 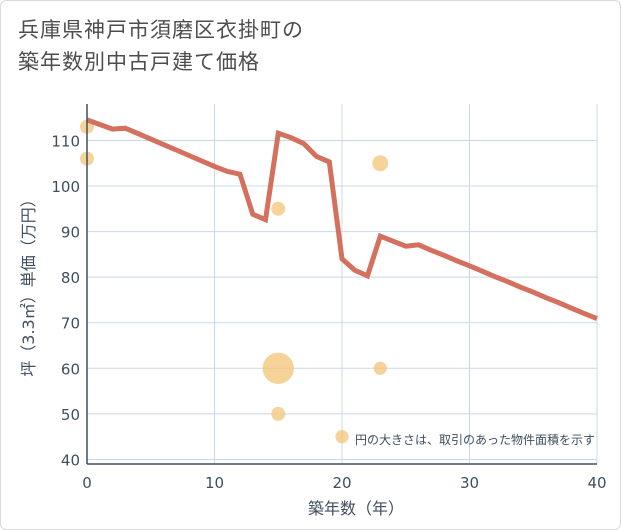 I want to click on y-tick-label: 90, so click(x=70, y=233).